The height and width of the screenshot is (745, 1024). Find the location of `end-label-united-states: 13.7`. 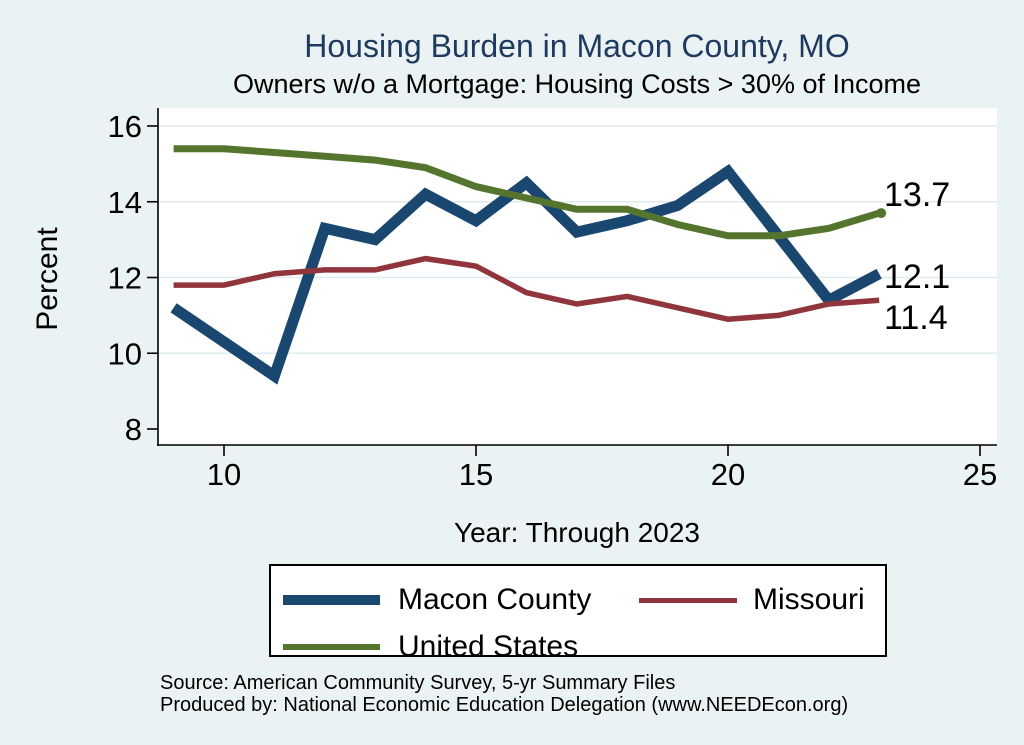

end-label-united-states: 13.7 is located at coordinates (917, 195).